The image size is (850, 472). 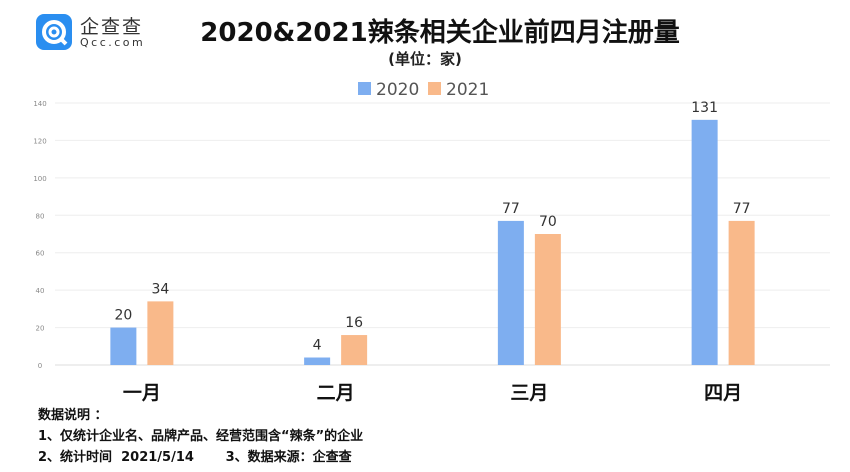 What do you see at coordinates (113, 42) in the screenshot?
I see `logo-sub: Qcc.com` at bounding box center [113, 42].